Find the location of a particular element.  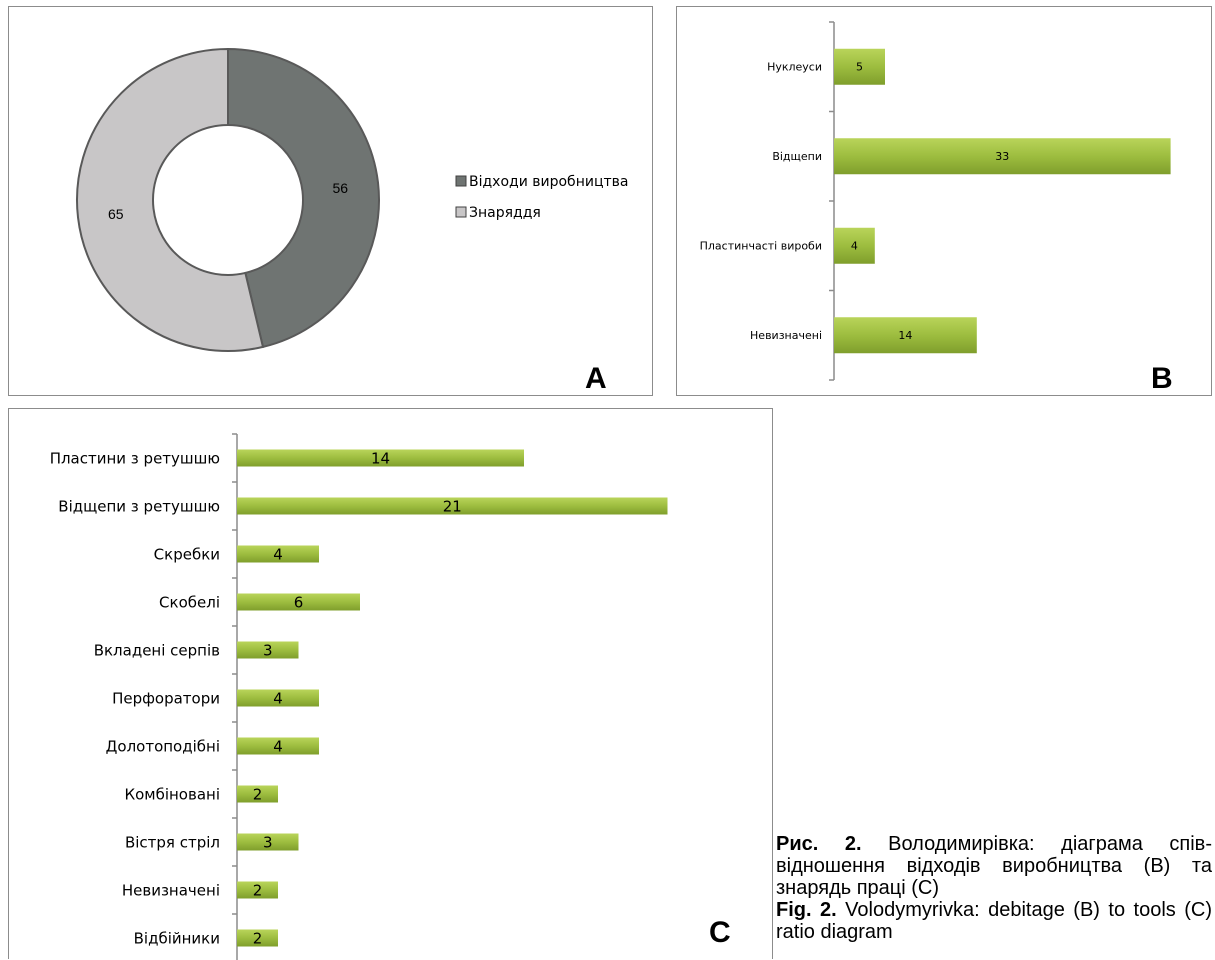

panel-label-b: B is located at coordinates (1162, 378).